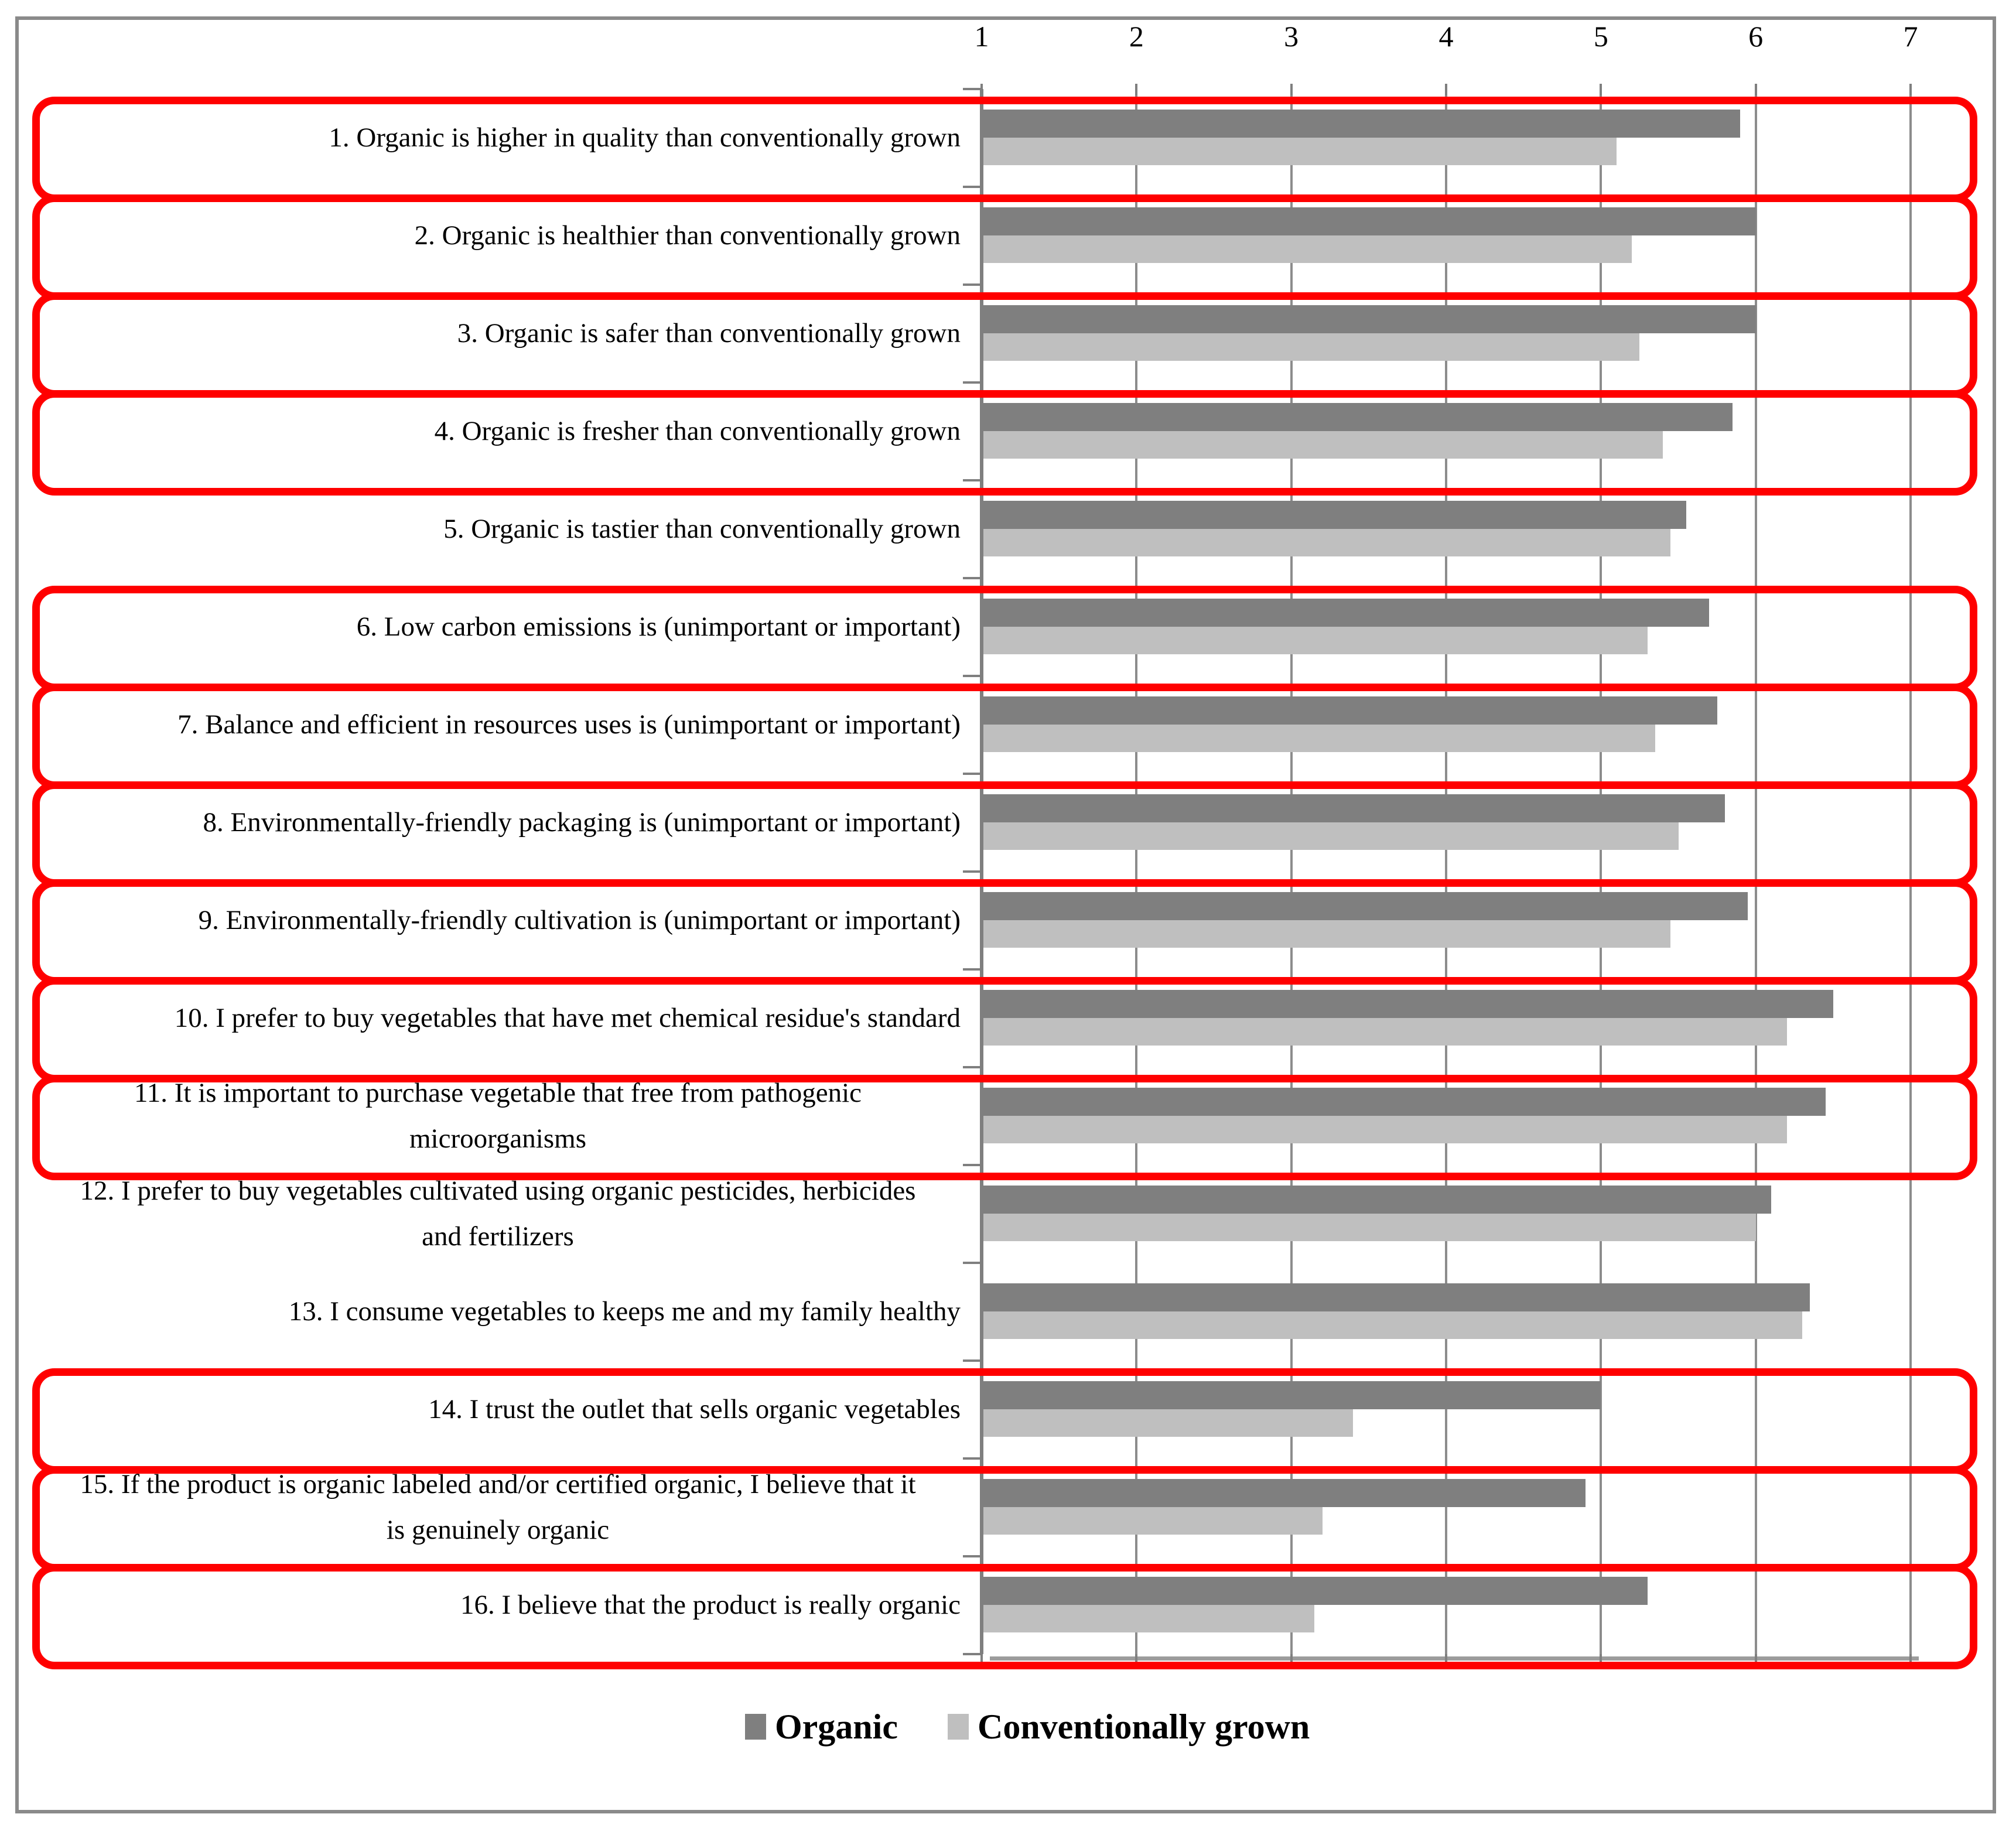 This screenshot has height=1831, width=2016. What do you see at coordinates (836, 1727) in the screenshot?
I see `legend-label-organic: Organic` at bounding box center [836, 1727].